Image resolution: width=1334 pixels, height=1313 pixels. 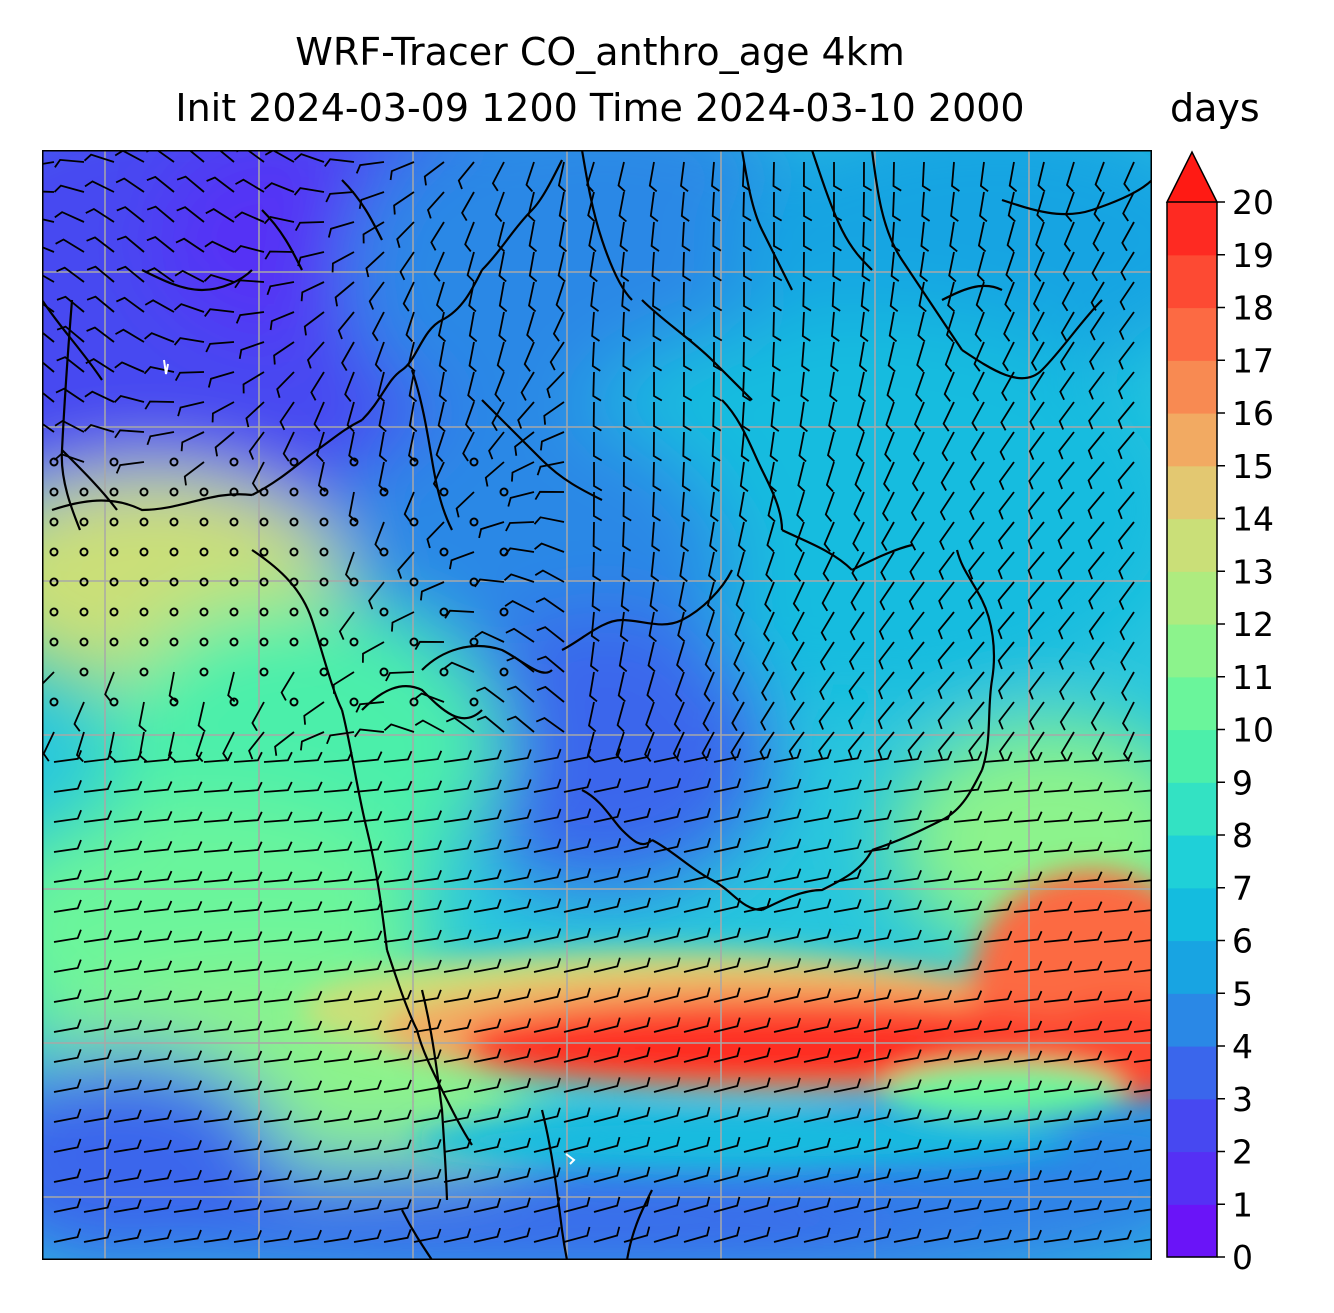 I want to click on white-speck-south, so click(x=570, y=1159).